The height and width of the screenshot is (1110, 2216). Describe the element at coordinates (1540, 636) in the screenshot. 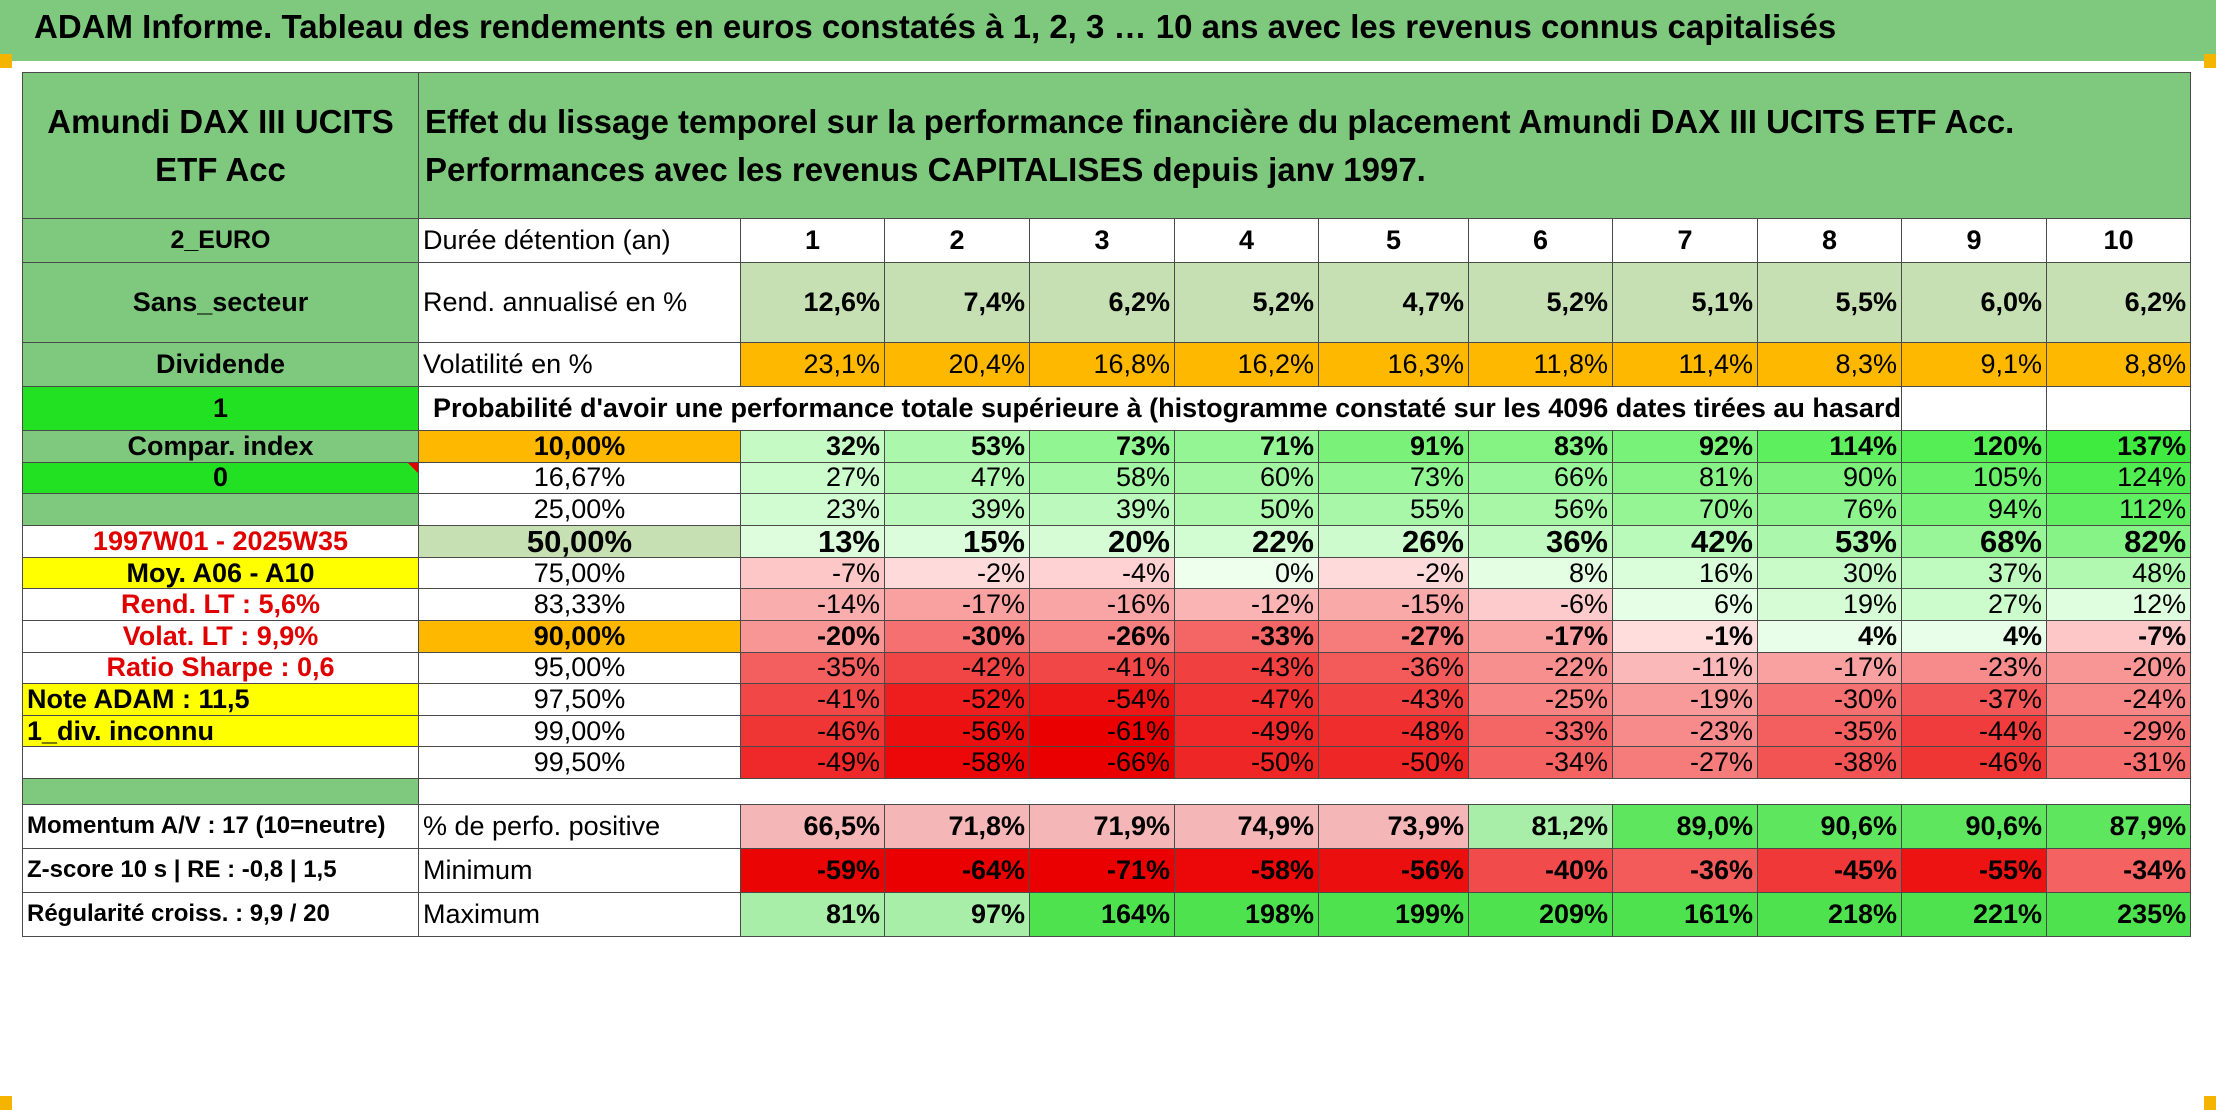

I see `quantile-value: -17%` at that location.